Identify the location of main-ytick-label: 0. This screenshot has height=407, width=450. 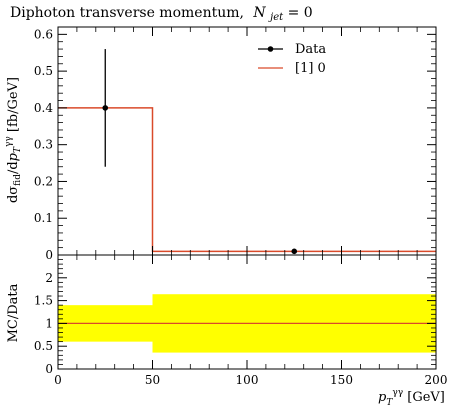
(49, 255).